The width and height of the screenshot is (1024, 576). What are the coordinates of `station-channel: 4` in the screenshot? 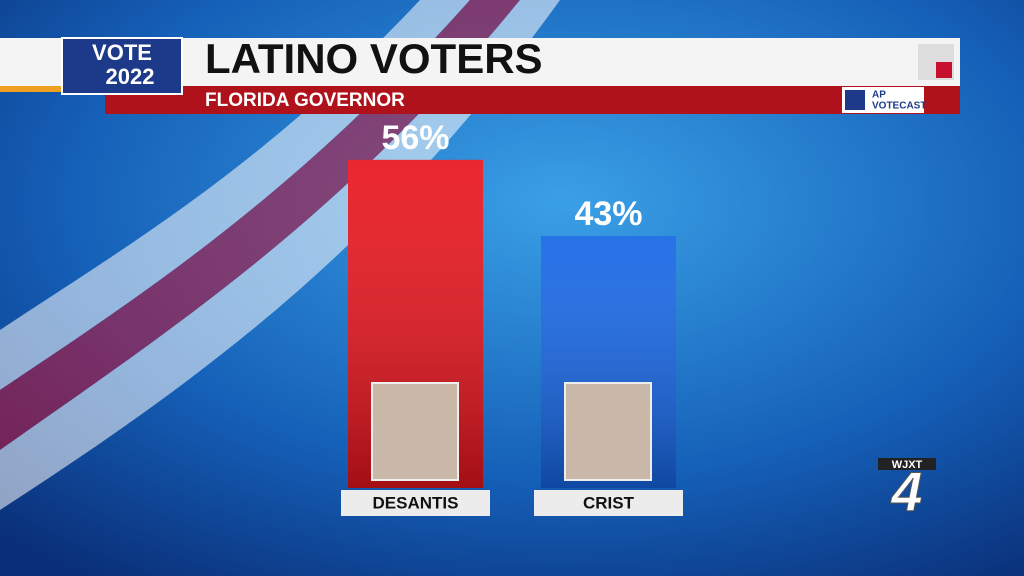 It's located at (906, 491).